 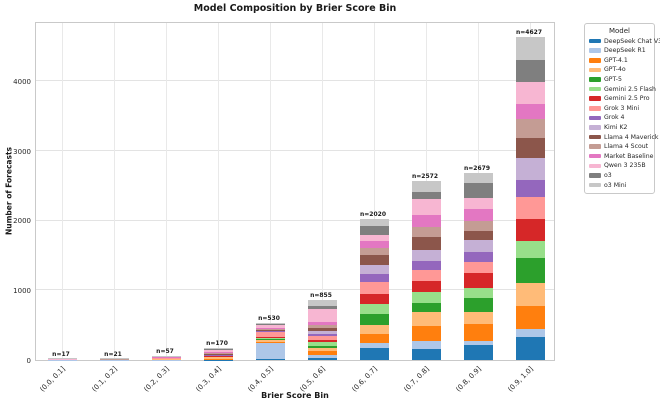 I want to click on legend-label: DeepSeek R1, so click(x=625, y=51).